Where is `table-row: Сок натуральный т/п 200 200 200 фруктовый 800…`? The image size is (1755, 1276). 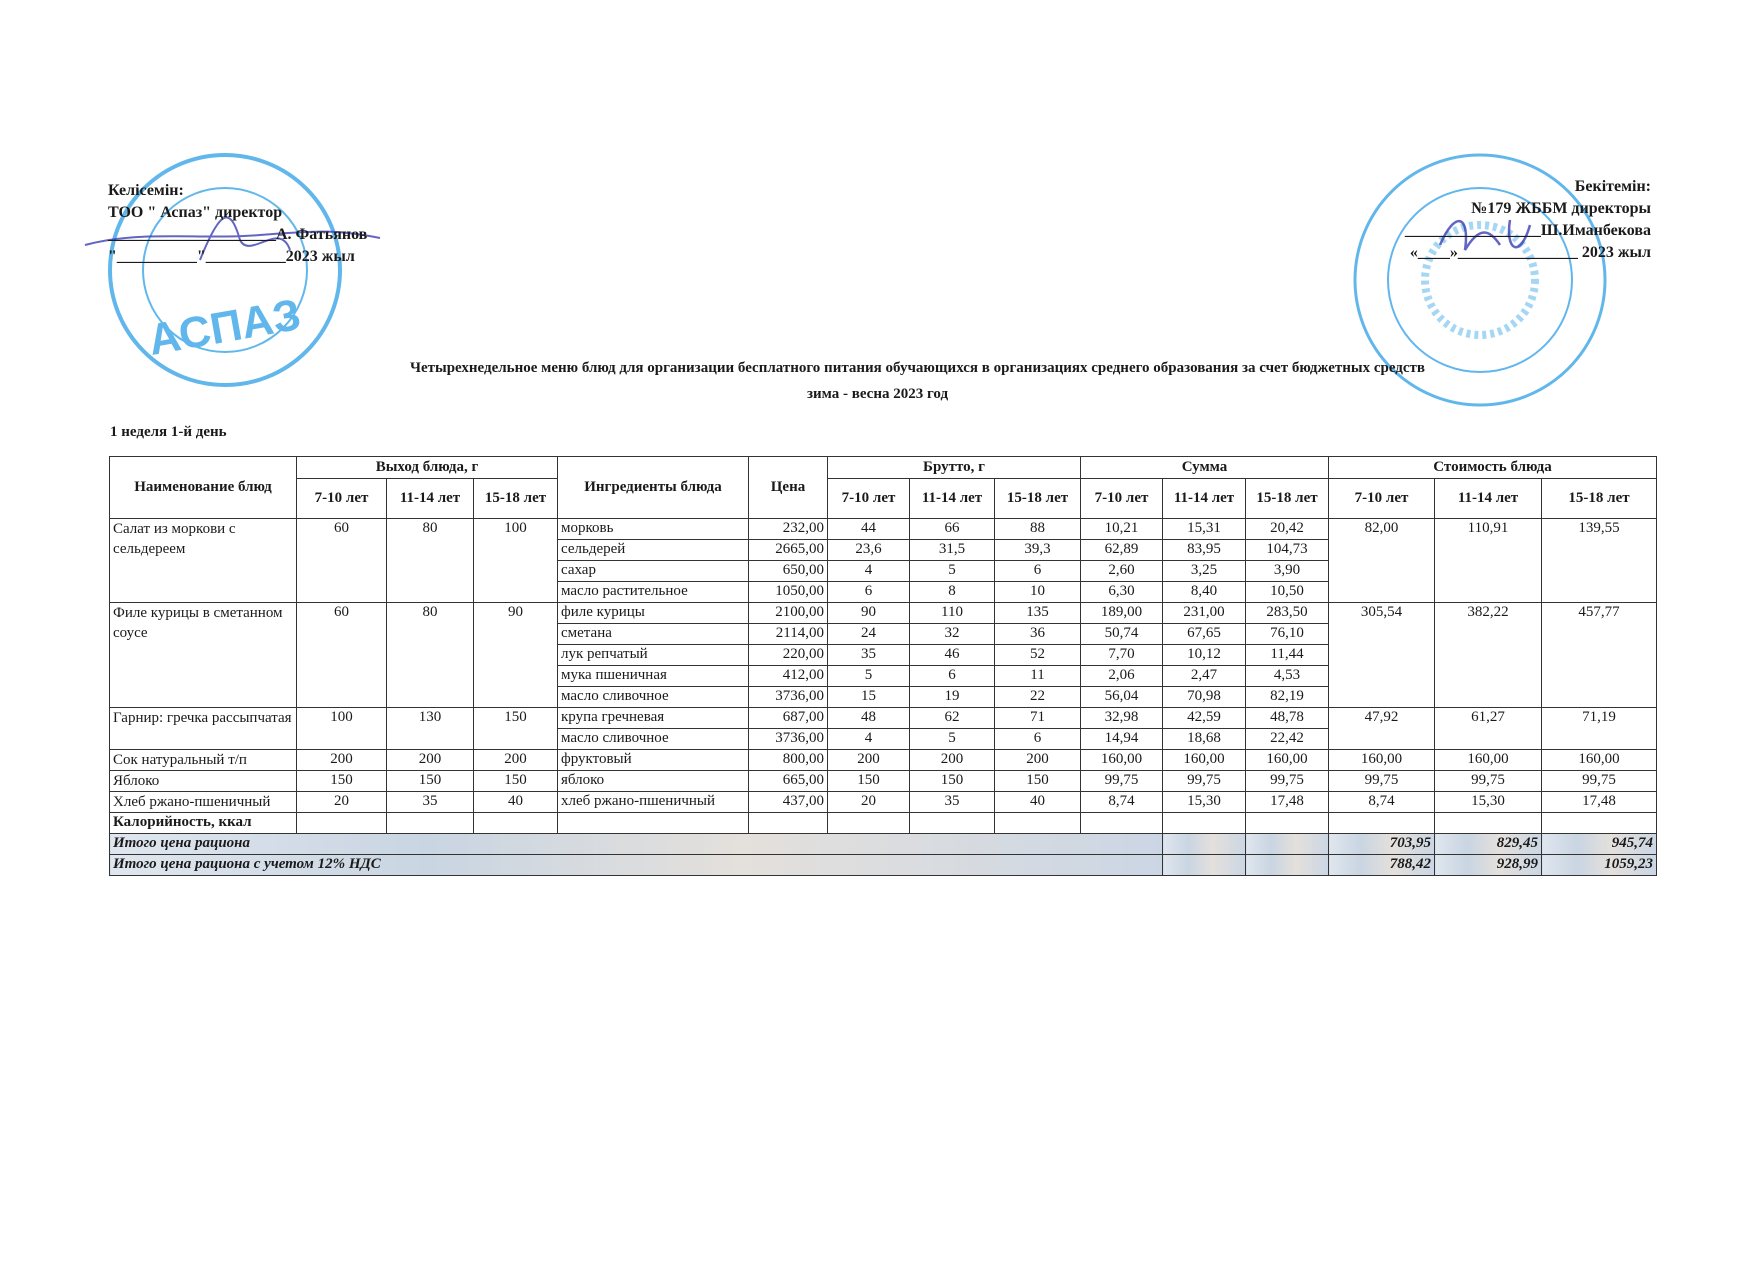
table-row: Сок натуральный т/п 200 200 200 фруктовый 800… is located at coordinates (883, 760).